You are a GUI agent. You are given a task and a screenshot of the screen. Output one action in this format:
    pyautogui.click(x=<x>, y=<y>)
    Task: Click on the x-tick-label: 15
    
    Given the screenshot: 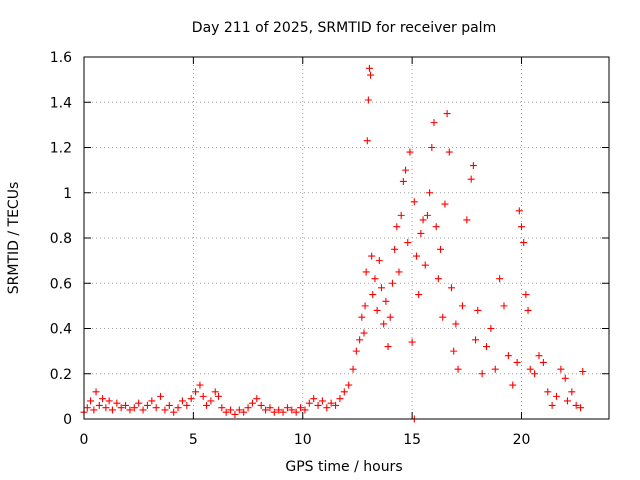 What is the action you would take?
    pyautogui.click(x=412, y=440)
    